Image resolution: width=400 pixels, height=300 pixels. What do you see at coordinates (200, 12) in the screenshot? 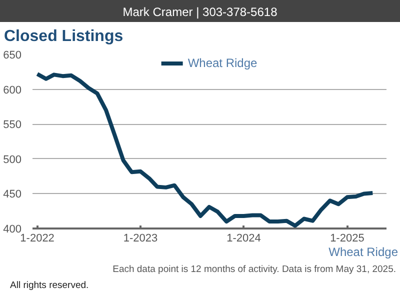
I see `text: Mark Cramer | 303-378-5618` at bounding box center [200, 12].